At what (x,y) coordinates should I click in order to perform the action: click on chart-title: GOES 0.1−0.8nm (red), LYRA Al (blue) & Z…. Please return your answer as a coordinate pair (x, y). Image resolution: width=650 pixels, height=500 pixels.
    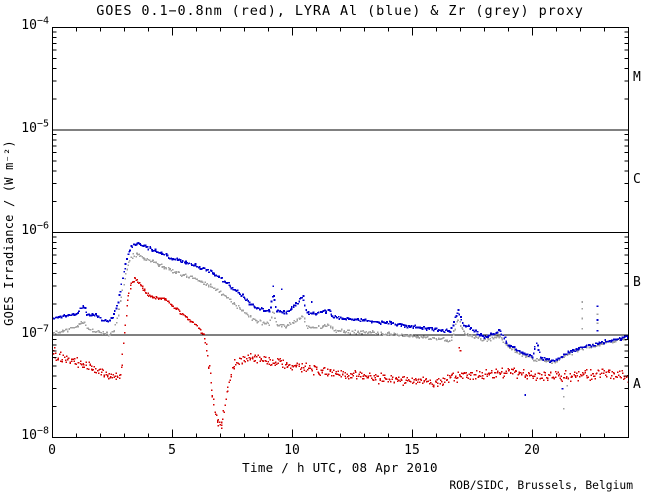
    Looking at the image, I should click on (340, 11).